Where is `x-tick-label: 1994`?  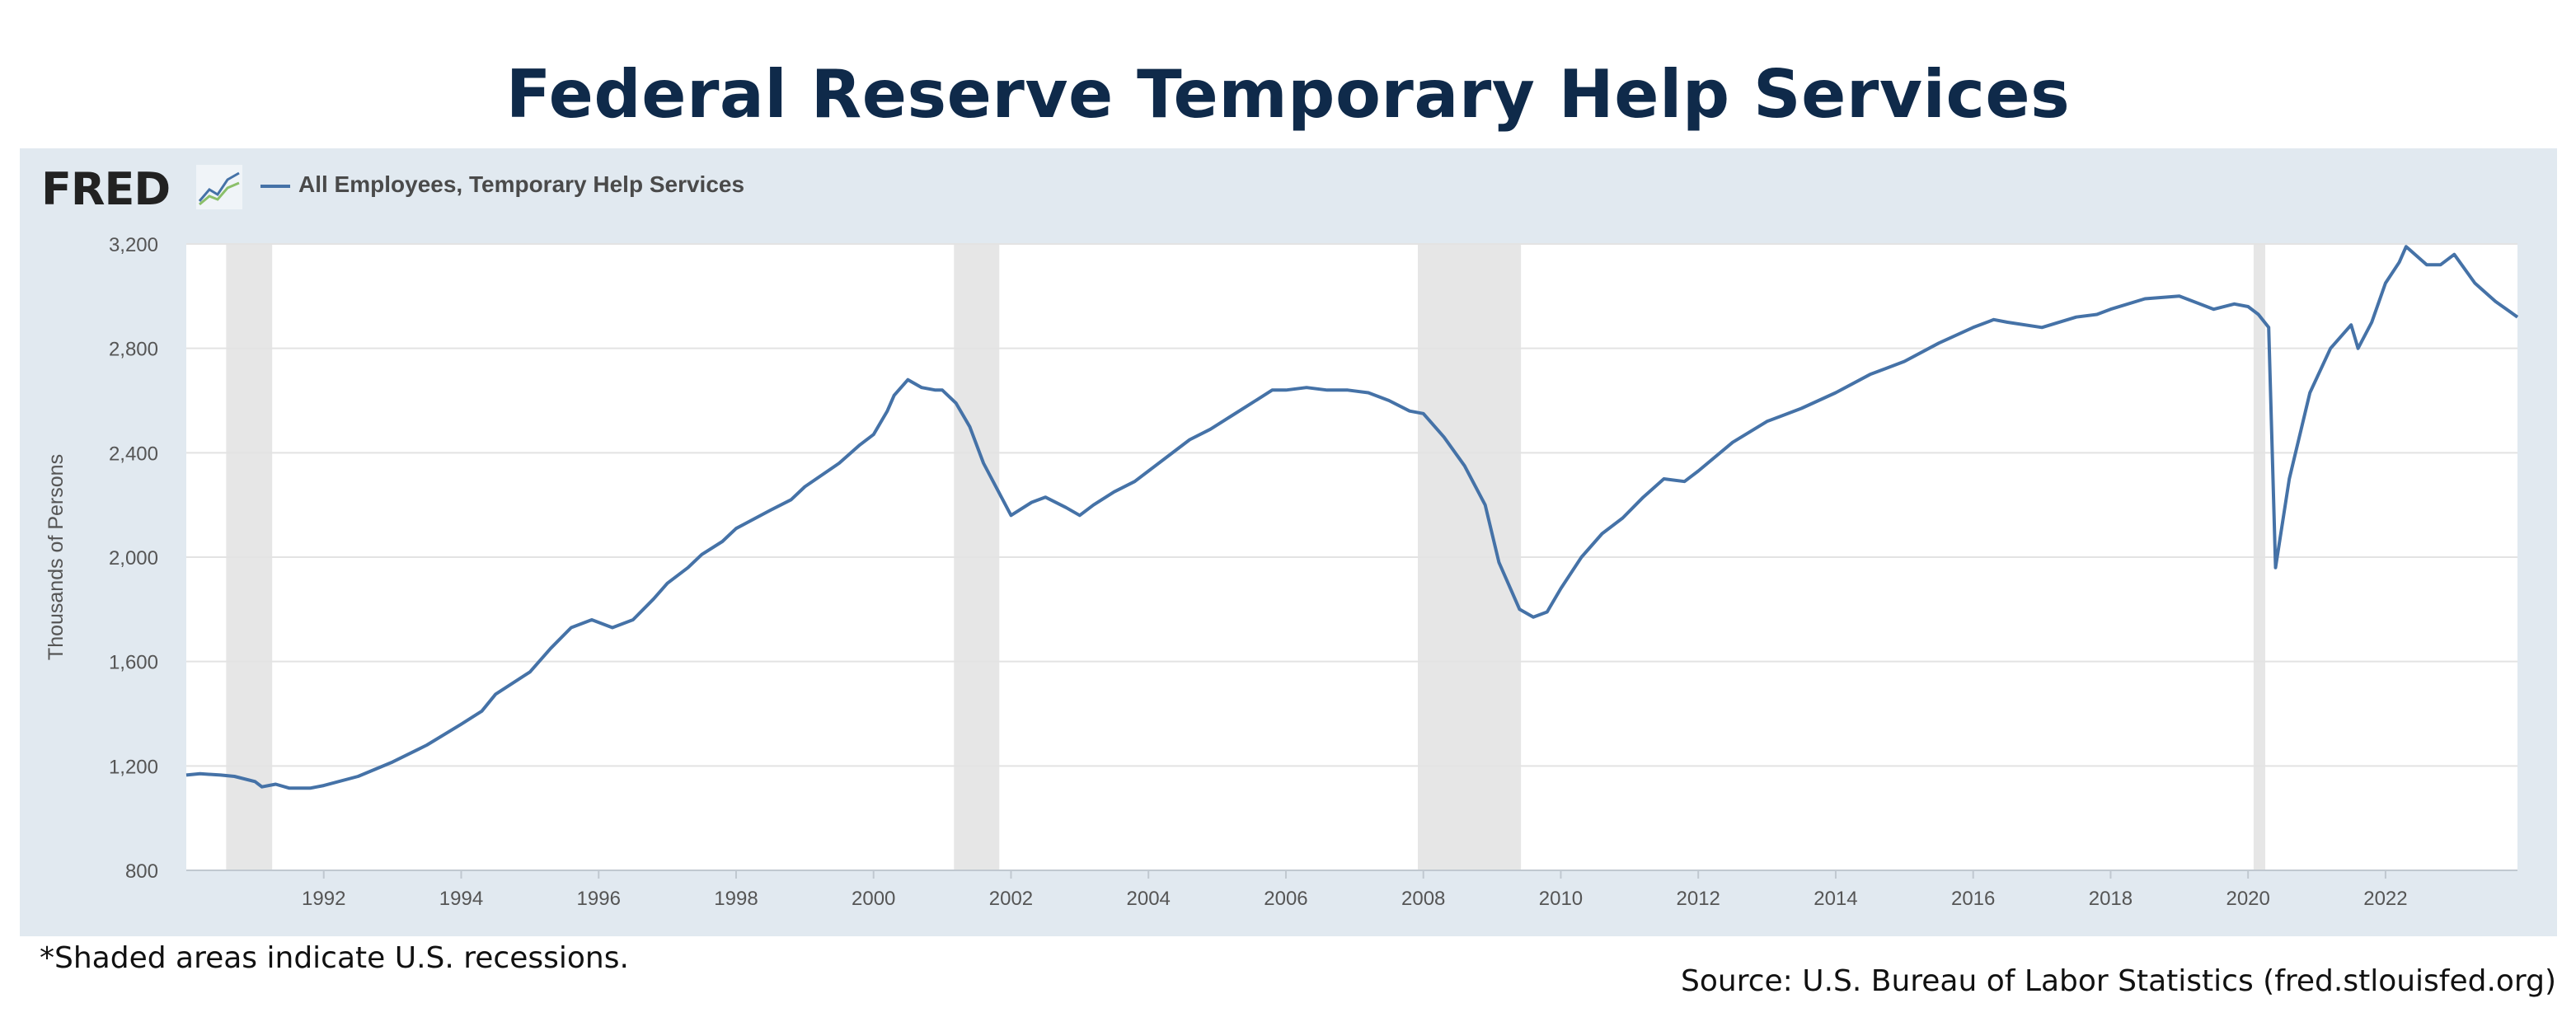
x-tick-label: 1994 is located at coordinates (461, 899).